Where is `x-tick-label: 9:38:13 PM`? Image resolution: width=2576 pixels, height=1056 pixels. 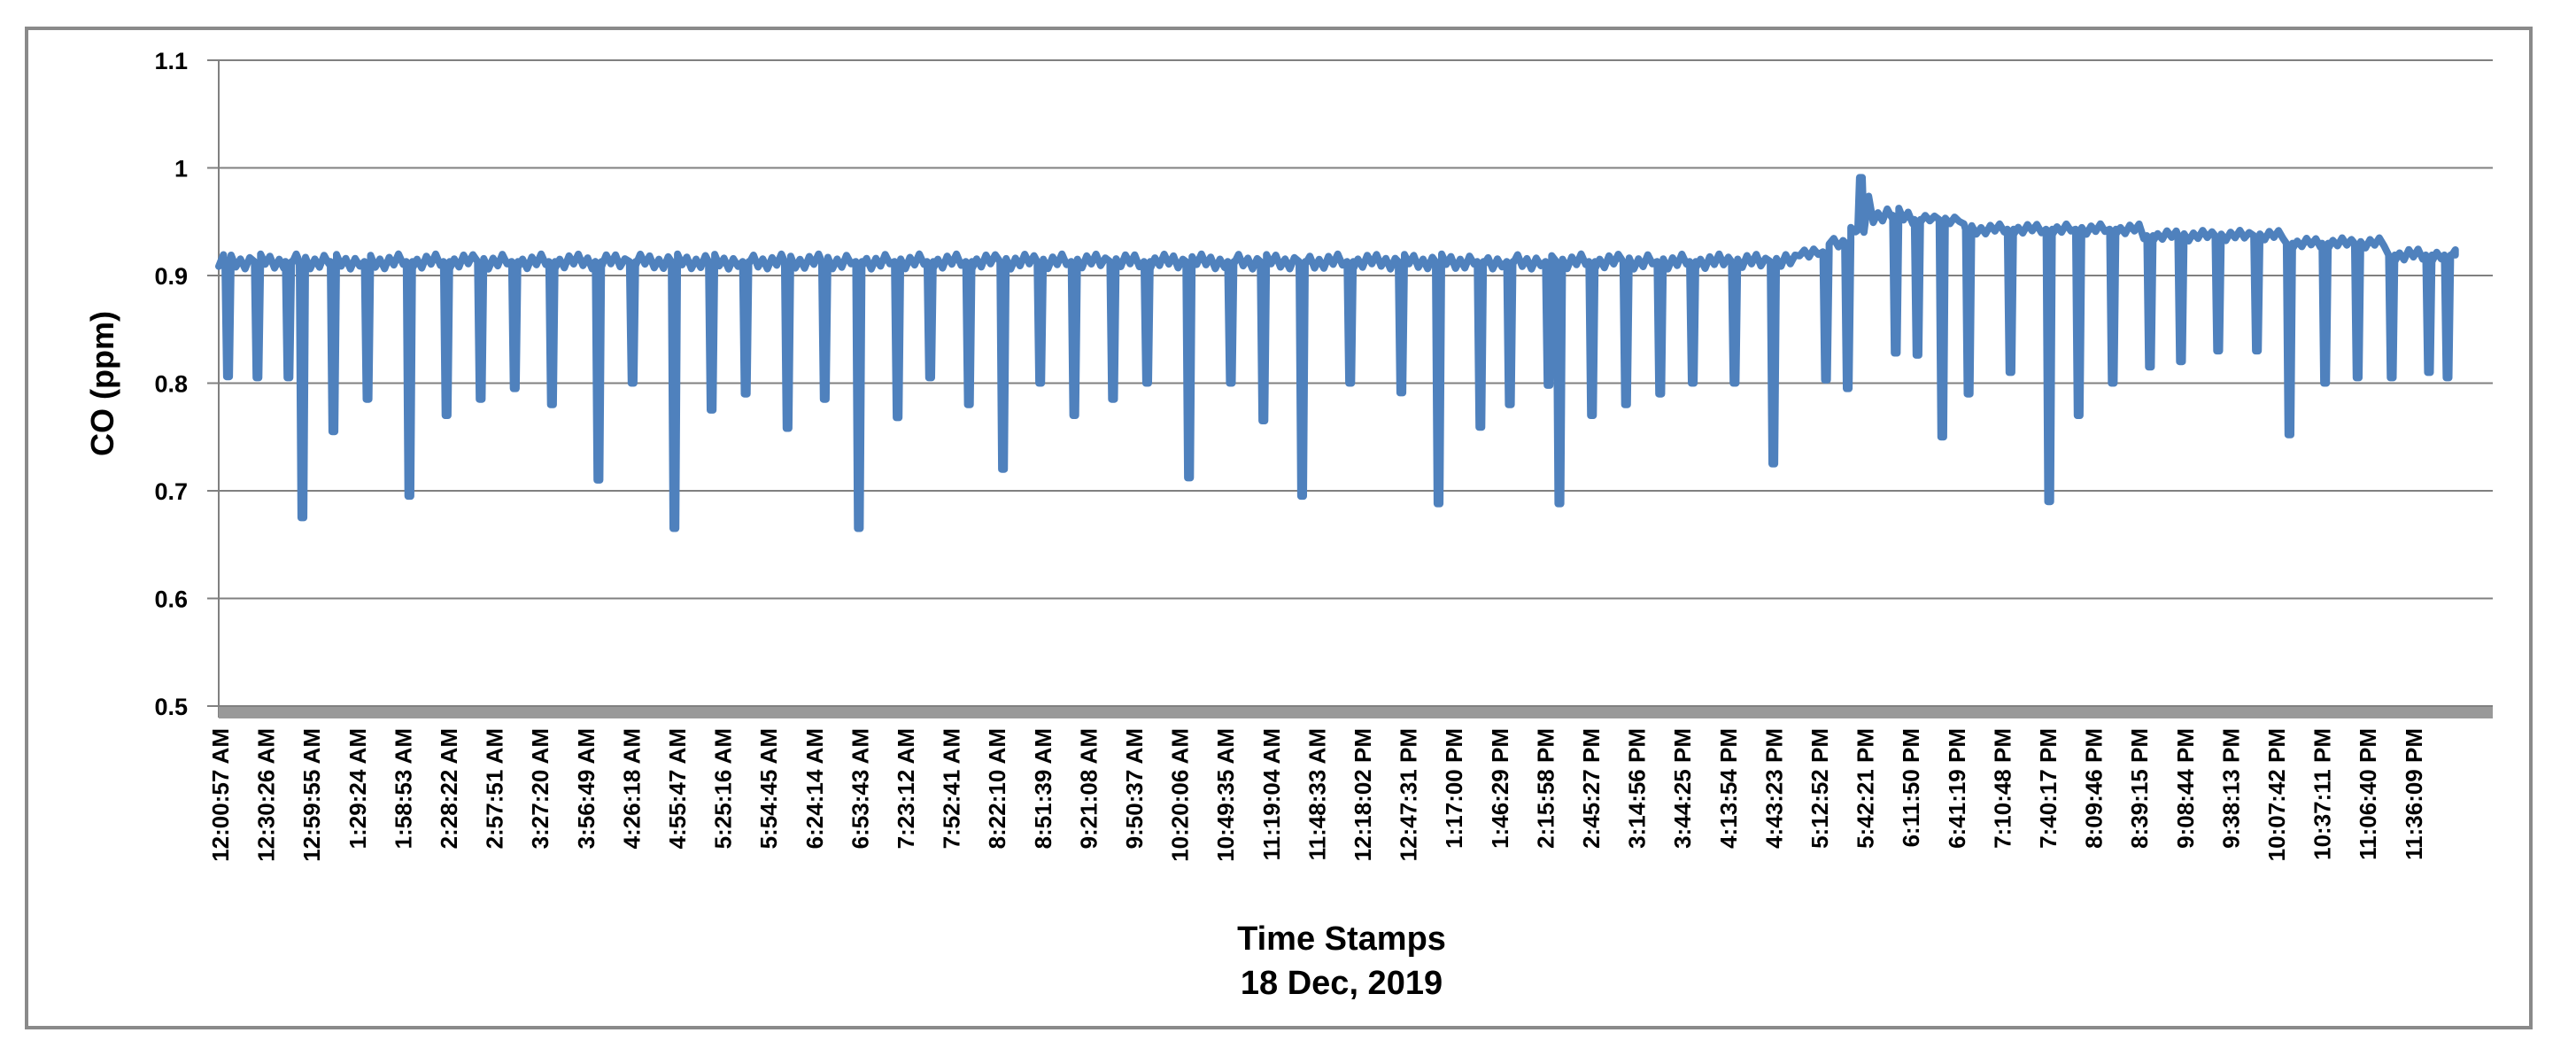 x-tick-label: 9:38:13 PM is located at coordinates (2230, 789).